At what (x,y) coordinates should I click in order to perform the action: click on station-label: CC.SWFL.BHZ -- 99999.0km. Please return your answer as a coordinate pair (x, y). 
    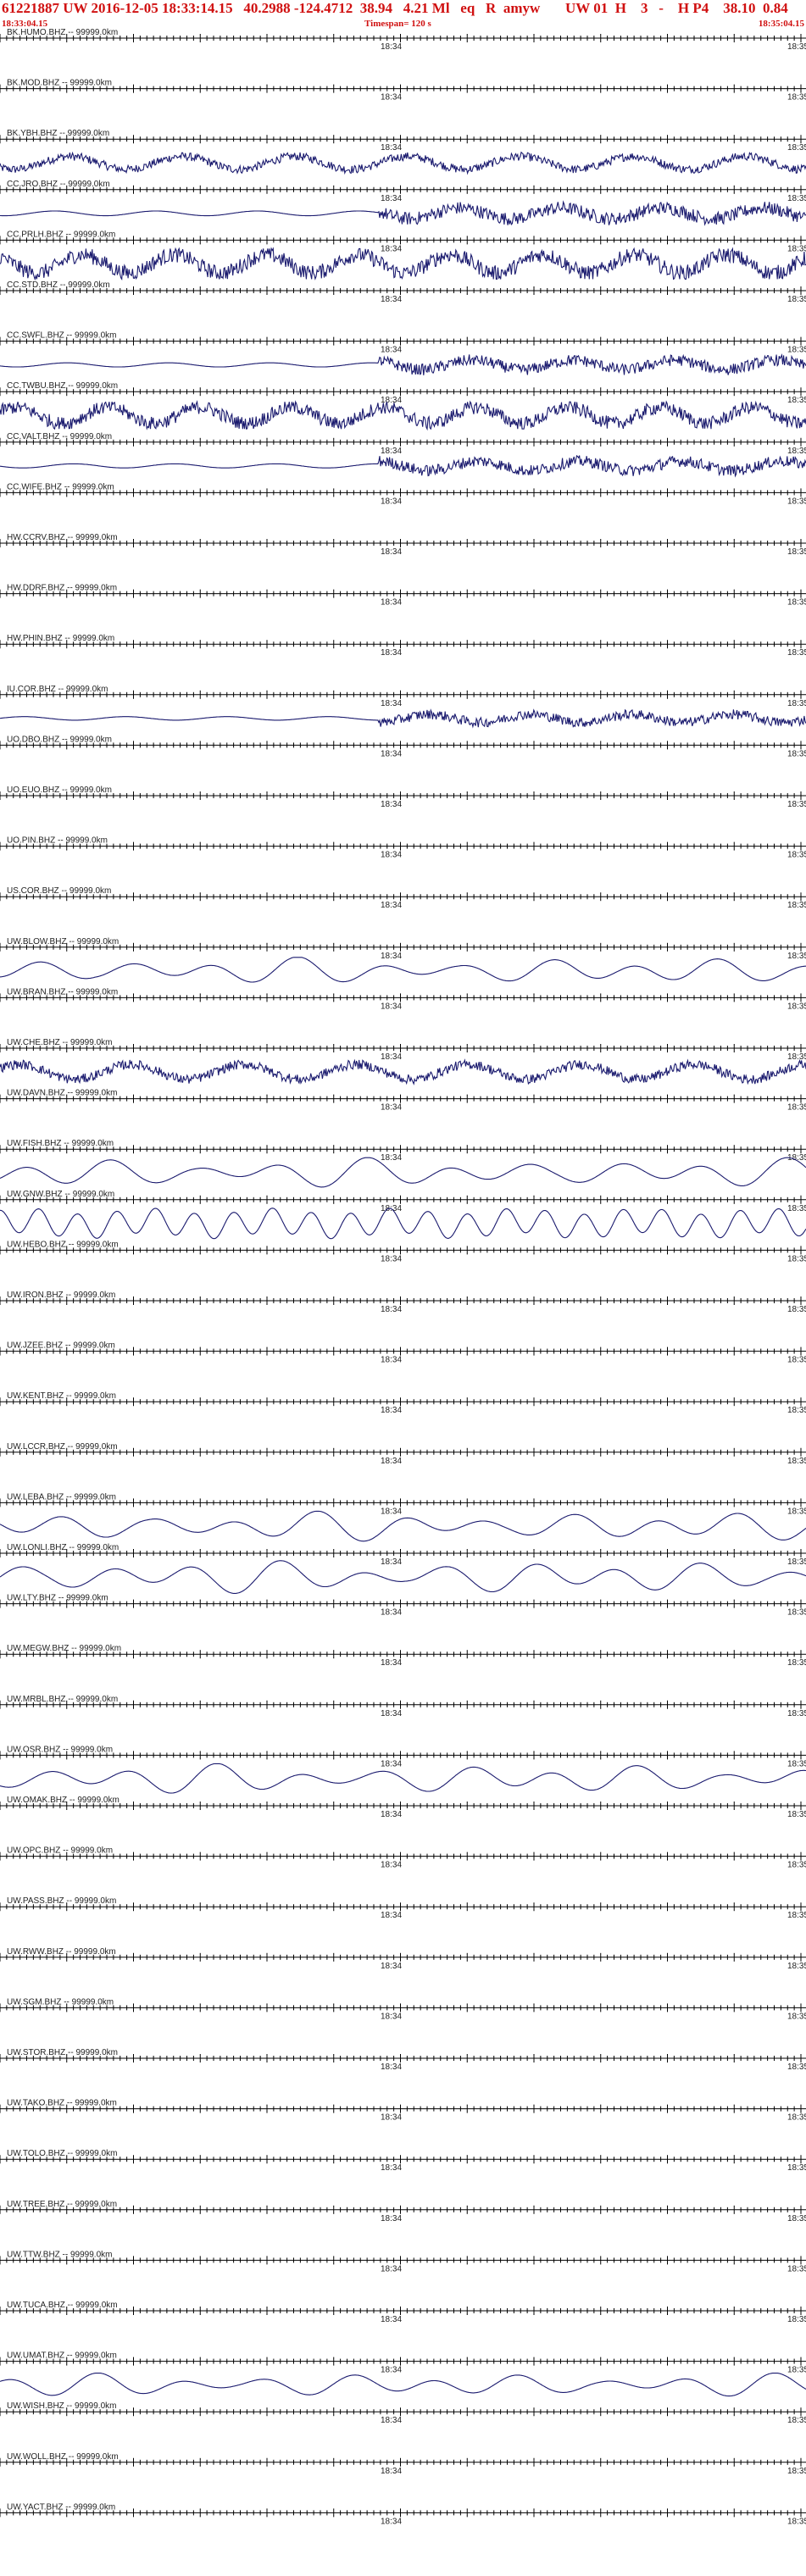
    Looking at the image, I should click on (61, 336).